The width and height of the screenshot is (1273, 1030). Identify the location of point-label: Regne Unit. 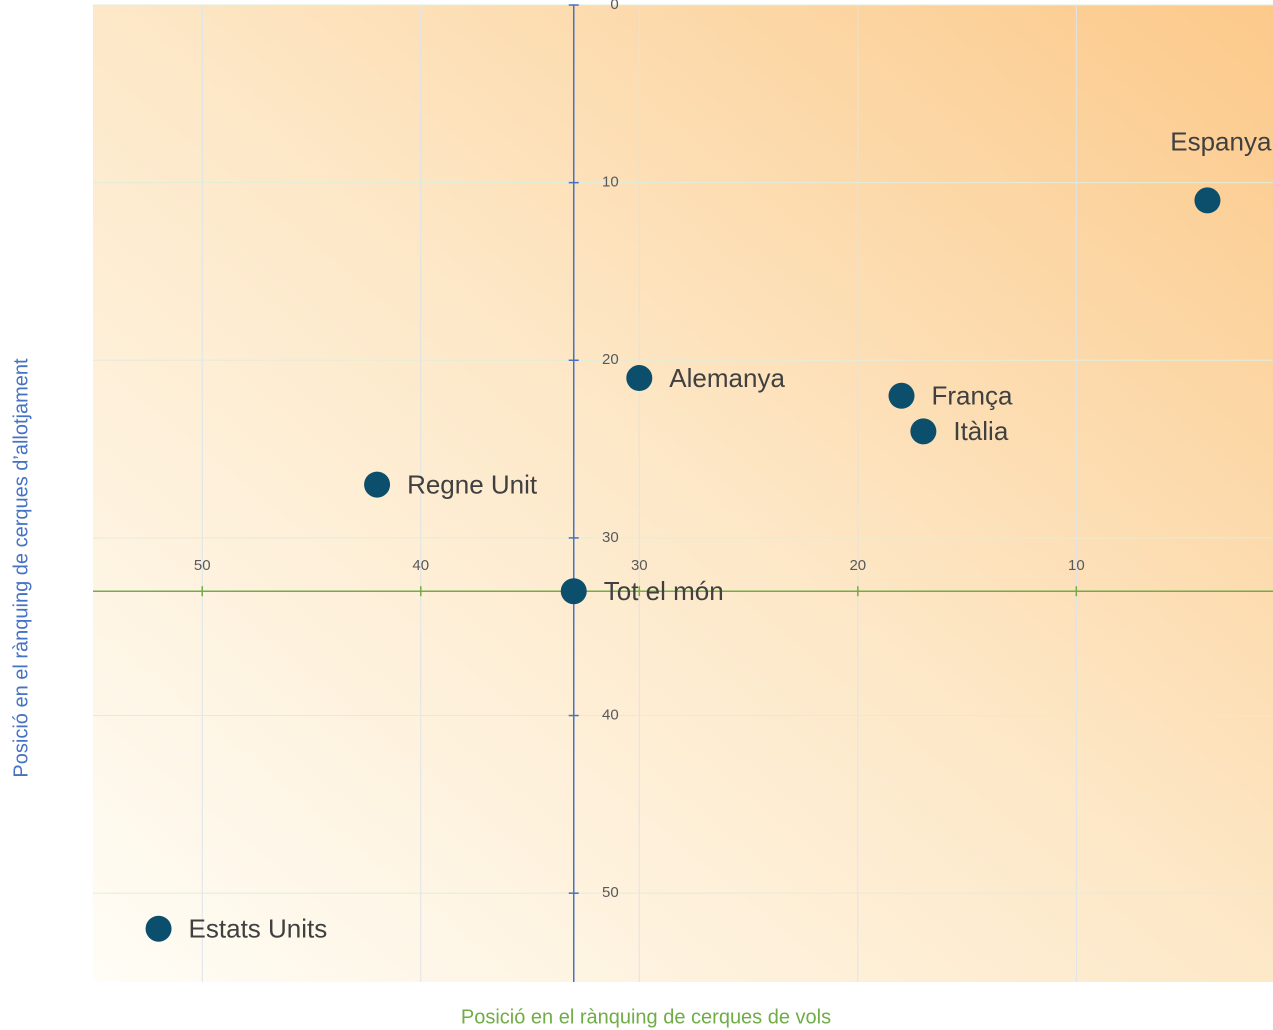
(472, 484).